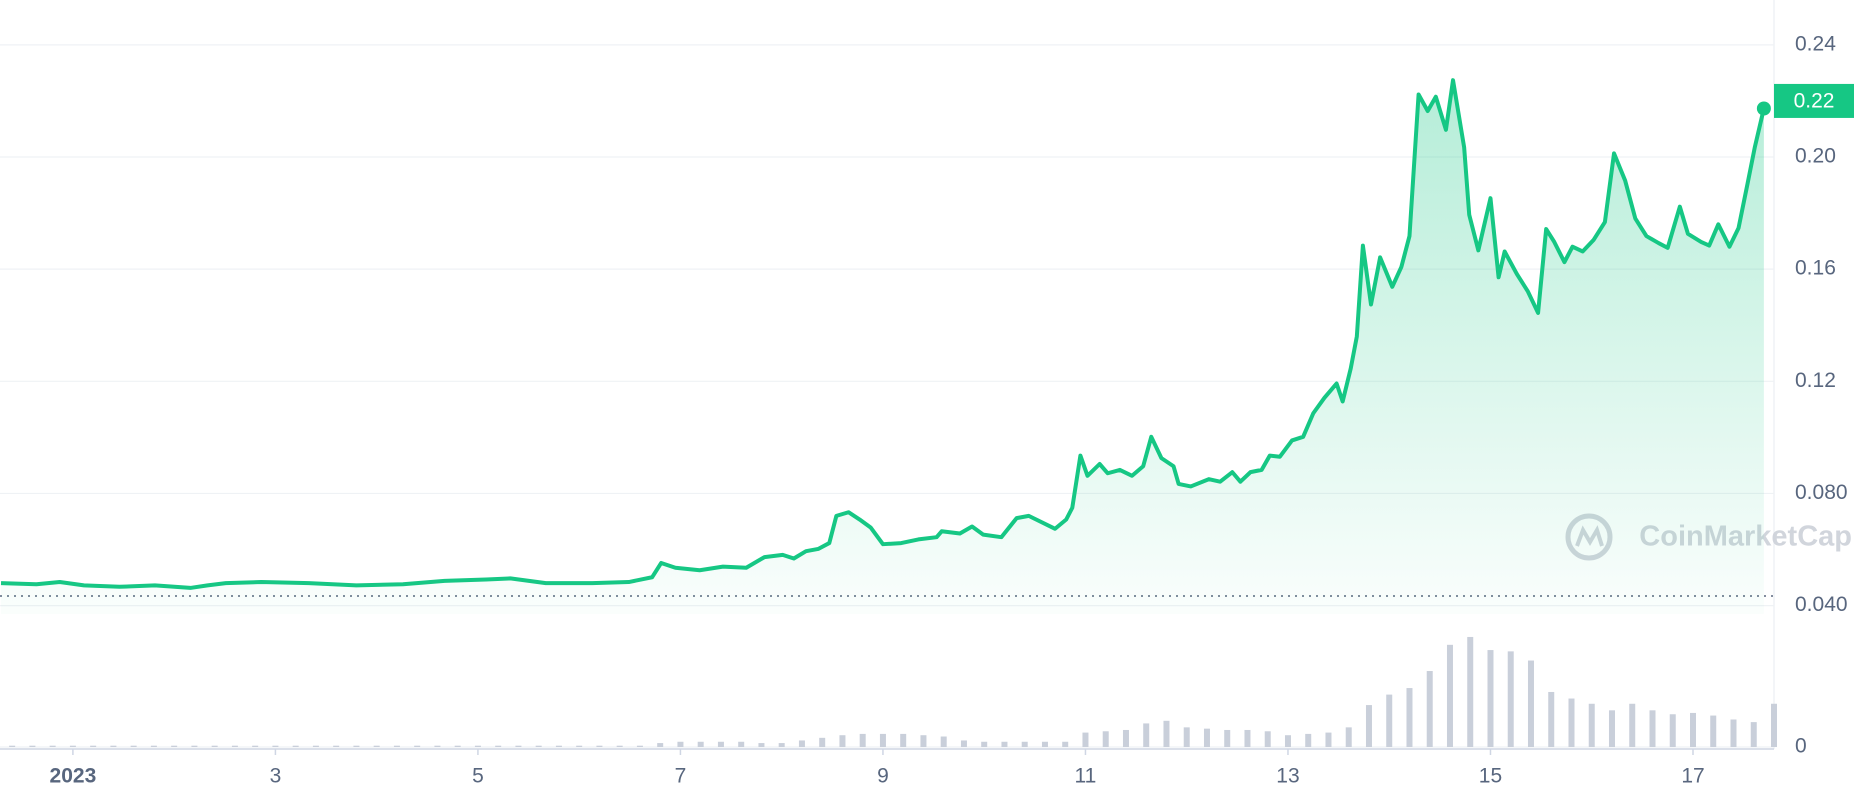 The height and width of the screenshot is (800, 1858). I want to click on y-tick-label: 0.040, so click(1821, 604).